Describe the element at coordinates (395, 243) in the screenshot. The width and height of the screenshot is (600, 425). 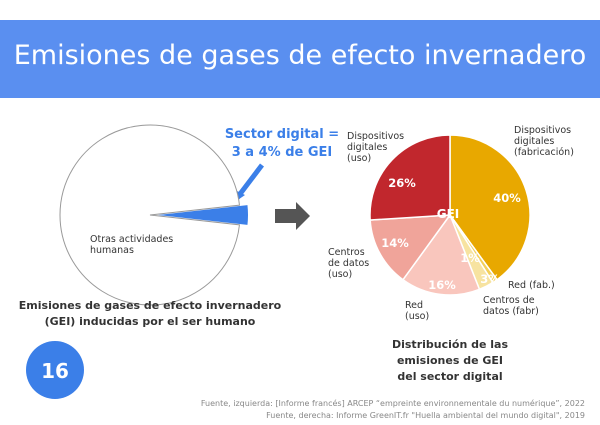
I see `value-label: 14%` at that location.